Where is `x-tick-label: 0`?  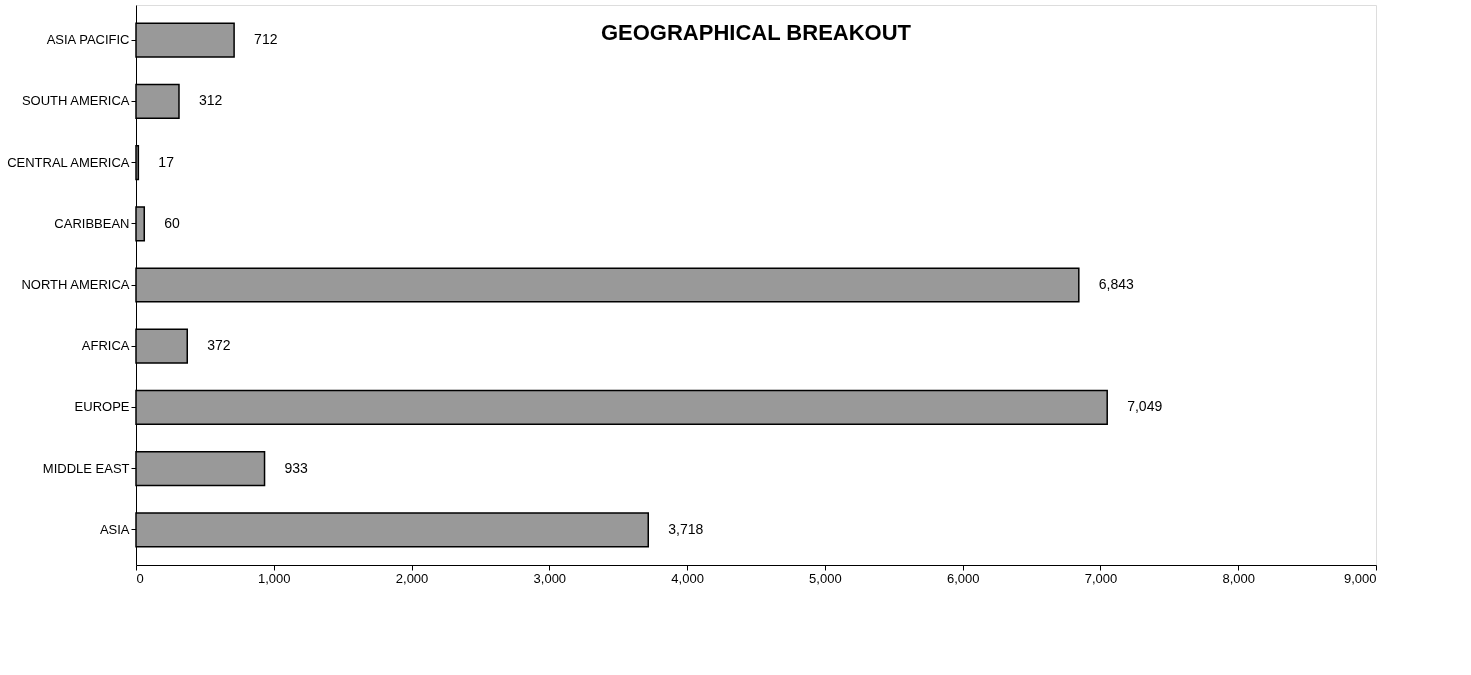
x-tick-label: 0 is located at coordinates (140, 578).